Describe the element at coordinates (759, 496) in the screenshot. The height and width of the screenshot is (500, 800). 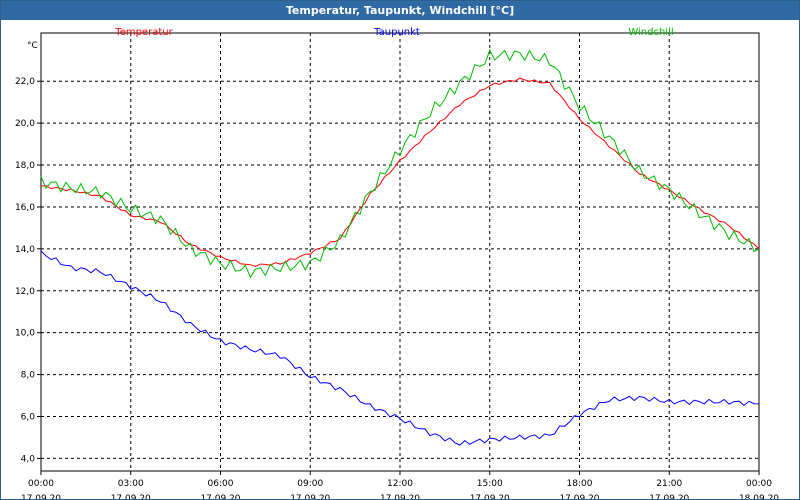
I see `x-tick-date-label: 18.09.20` at that location.